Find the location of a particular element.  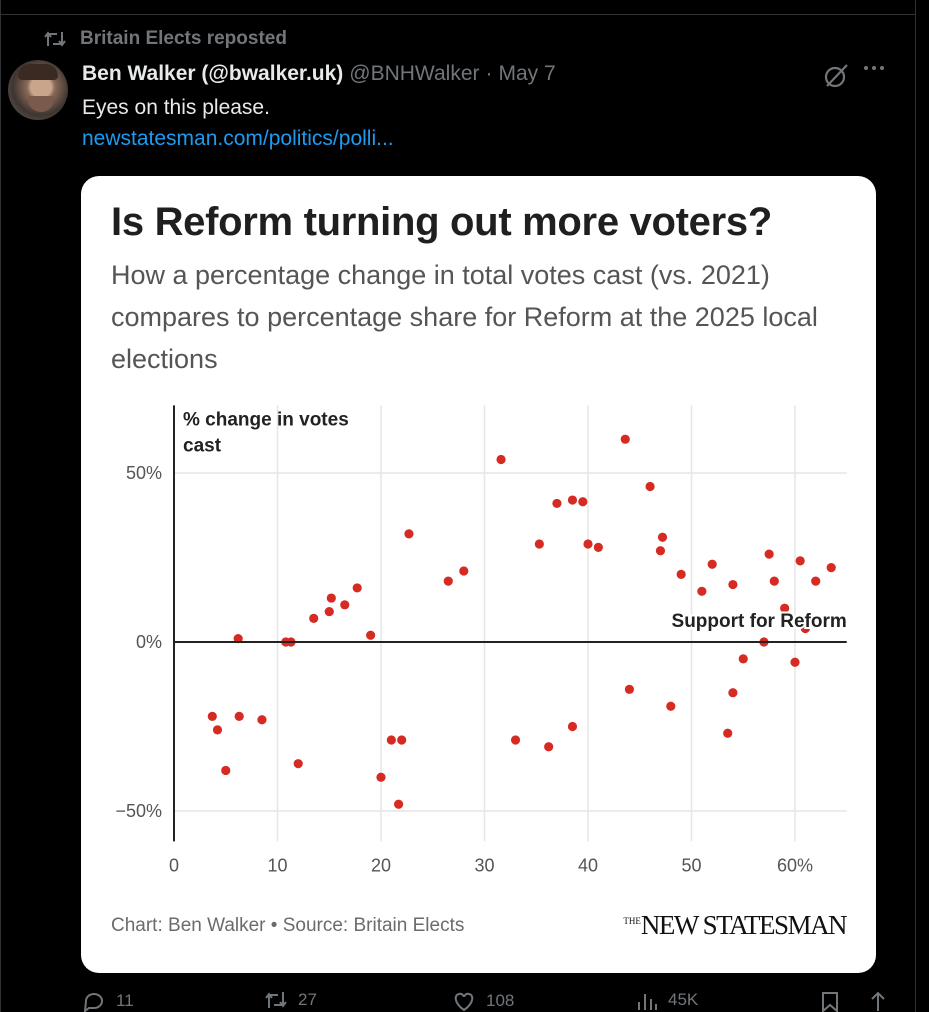

y-axis-title: % change in votes cast is located at coordinates (266, 432).